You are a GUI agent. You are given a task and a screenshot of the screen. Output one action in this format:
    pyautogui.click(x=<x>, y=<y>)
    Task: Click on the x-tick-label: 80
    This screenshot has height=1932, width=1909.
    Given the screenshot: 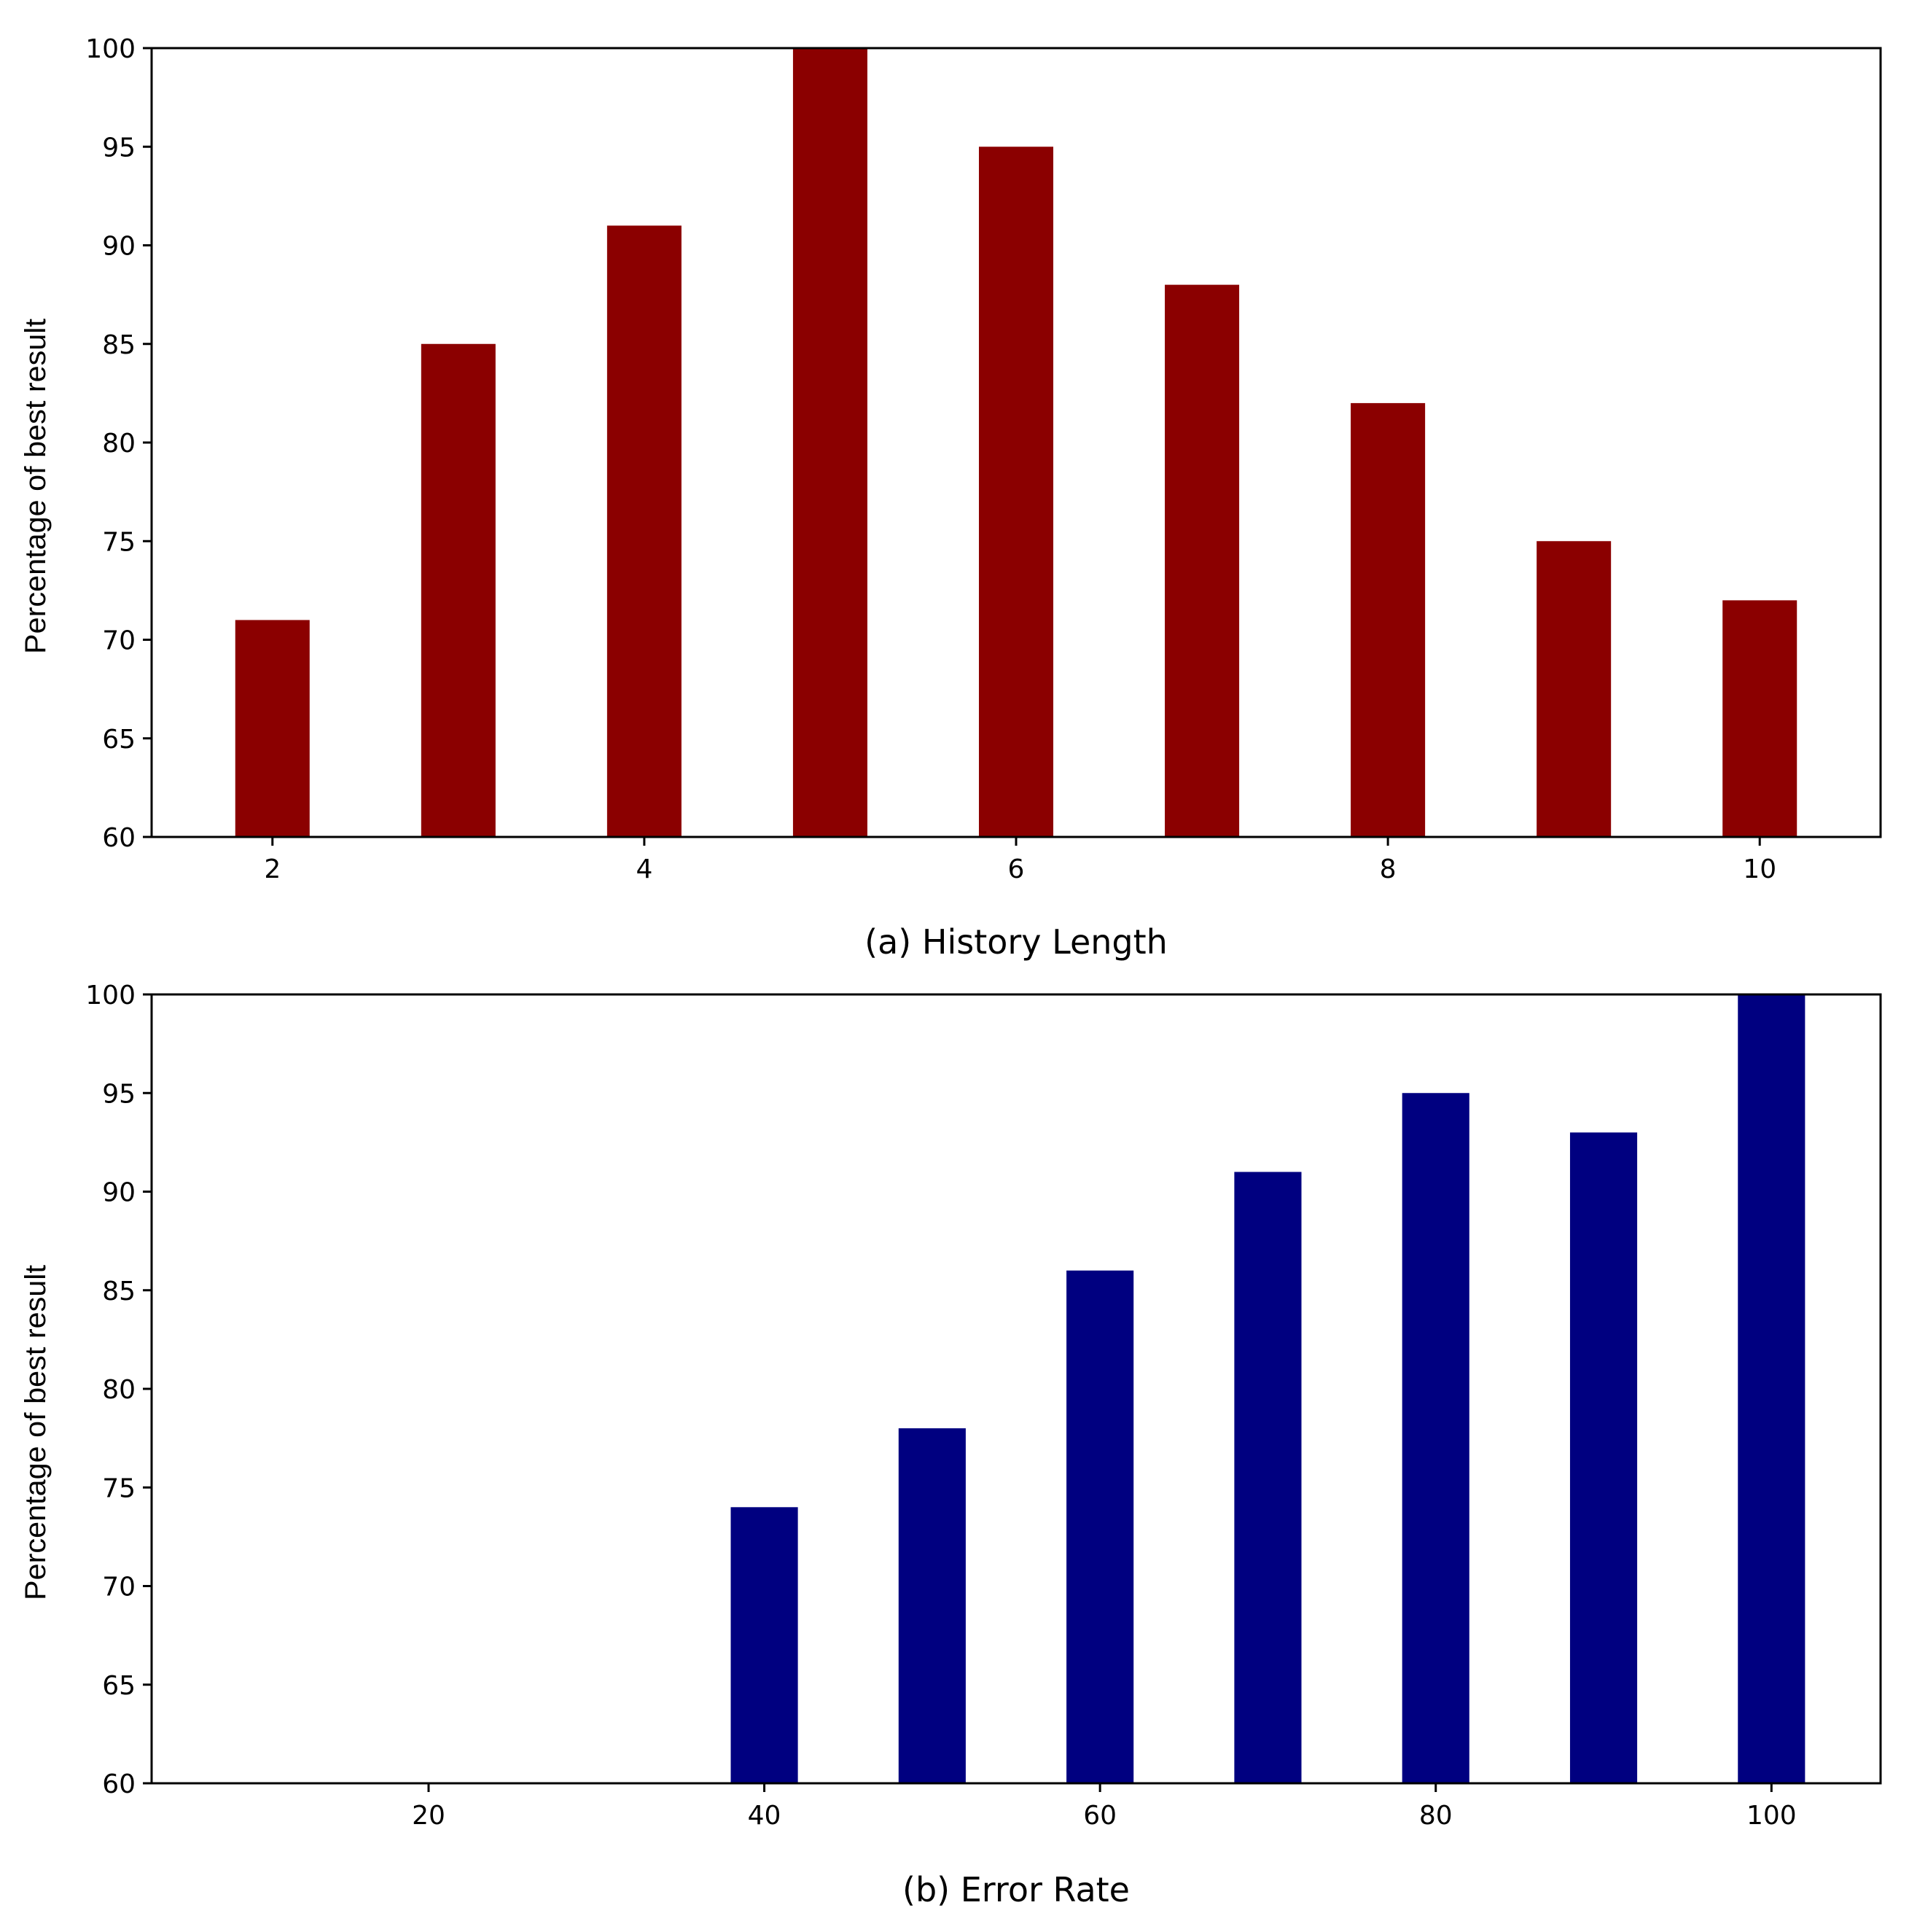 What is the action you would take?
    pyautogui.click(x=1436, y=1816)
    